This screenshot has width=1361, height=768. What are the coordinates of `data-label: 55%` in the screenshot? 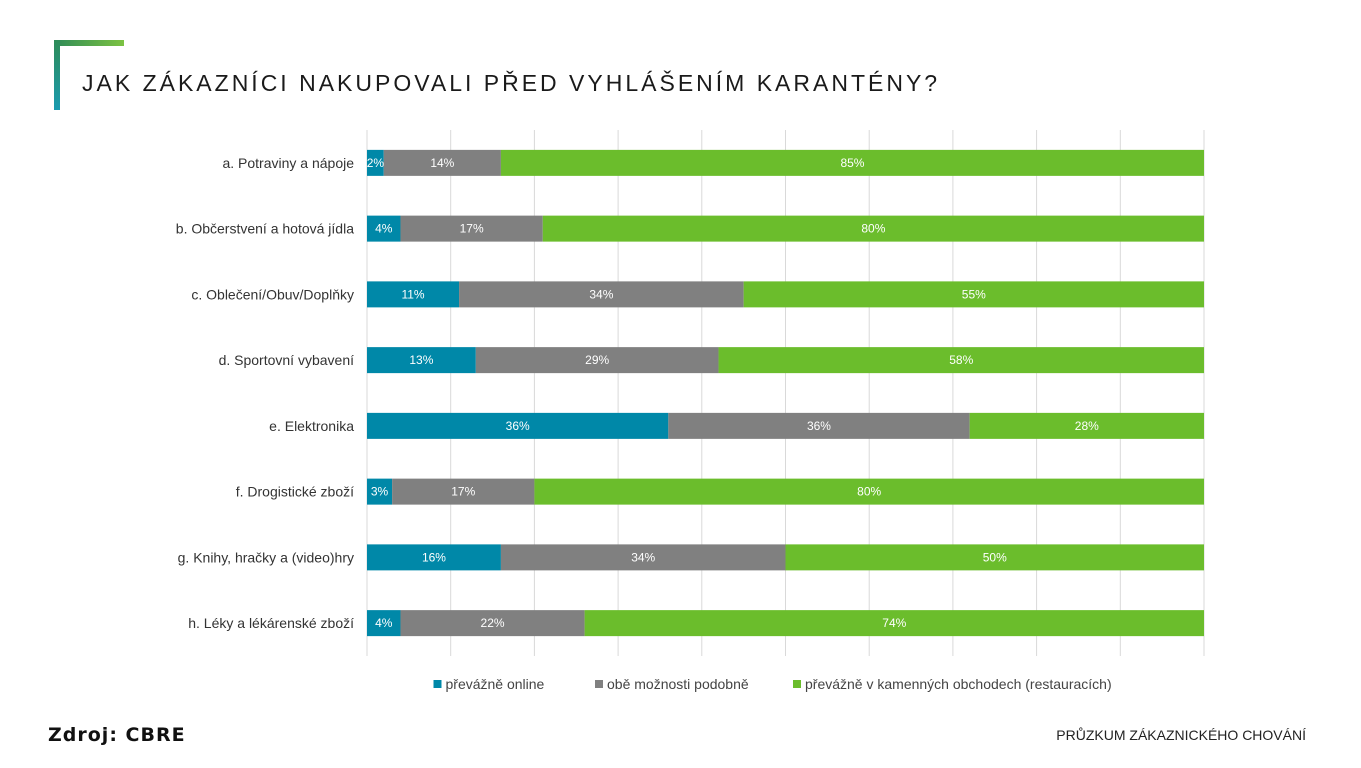 It's located at (974, 294).